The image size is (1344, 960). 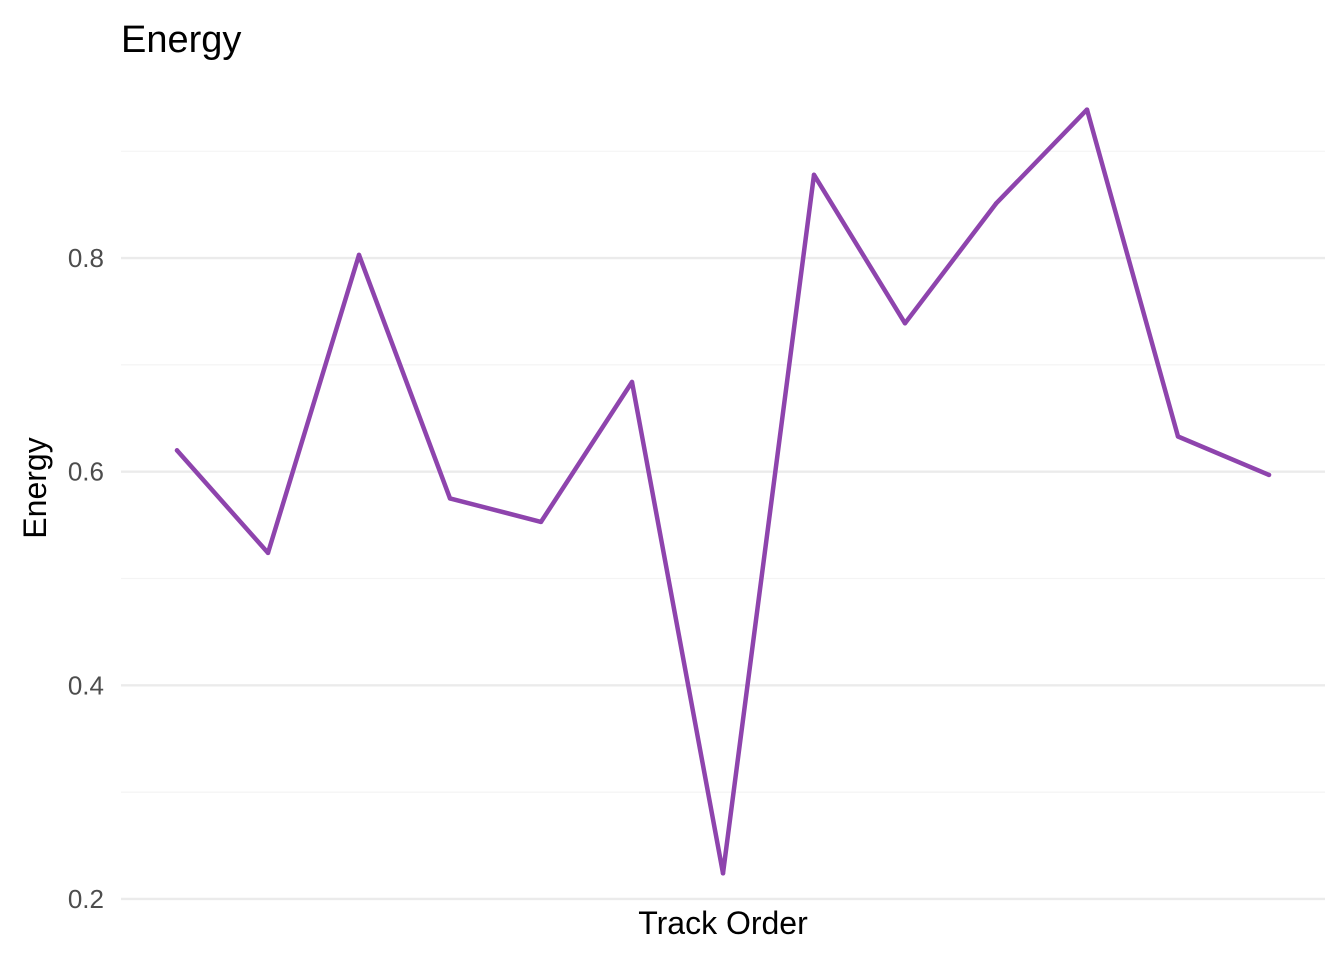 What do you see at coordinates (86, 258) in the screenshot?
I see `y-tick-label: 0.8` at bounding box center [86, 258].